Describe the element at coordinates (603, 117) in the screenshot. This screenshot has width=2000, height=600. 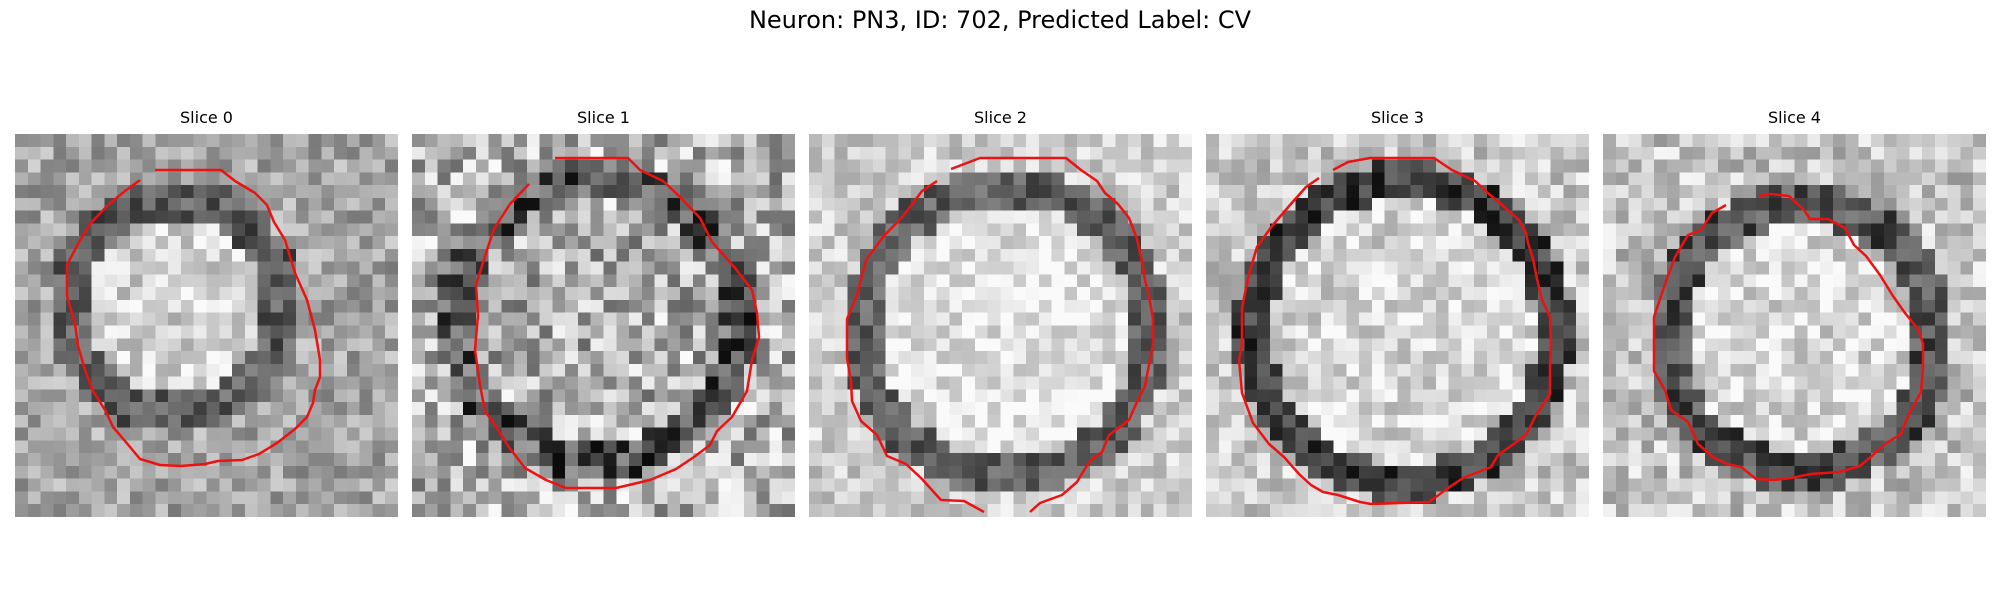
I see `slice-title: Slice 1` at that location.